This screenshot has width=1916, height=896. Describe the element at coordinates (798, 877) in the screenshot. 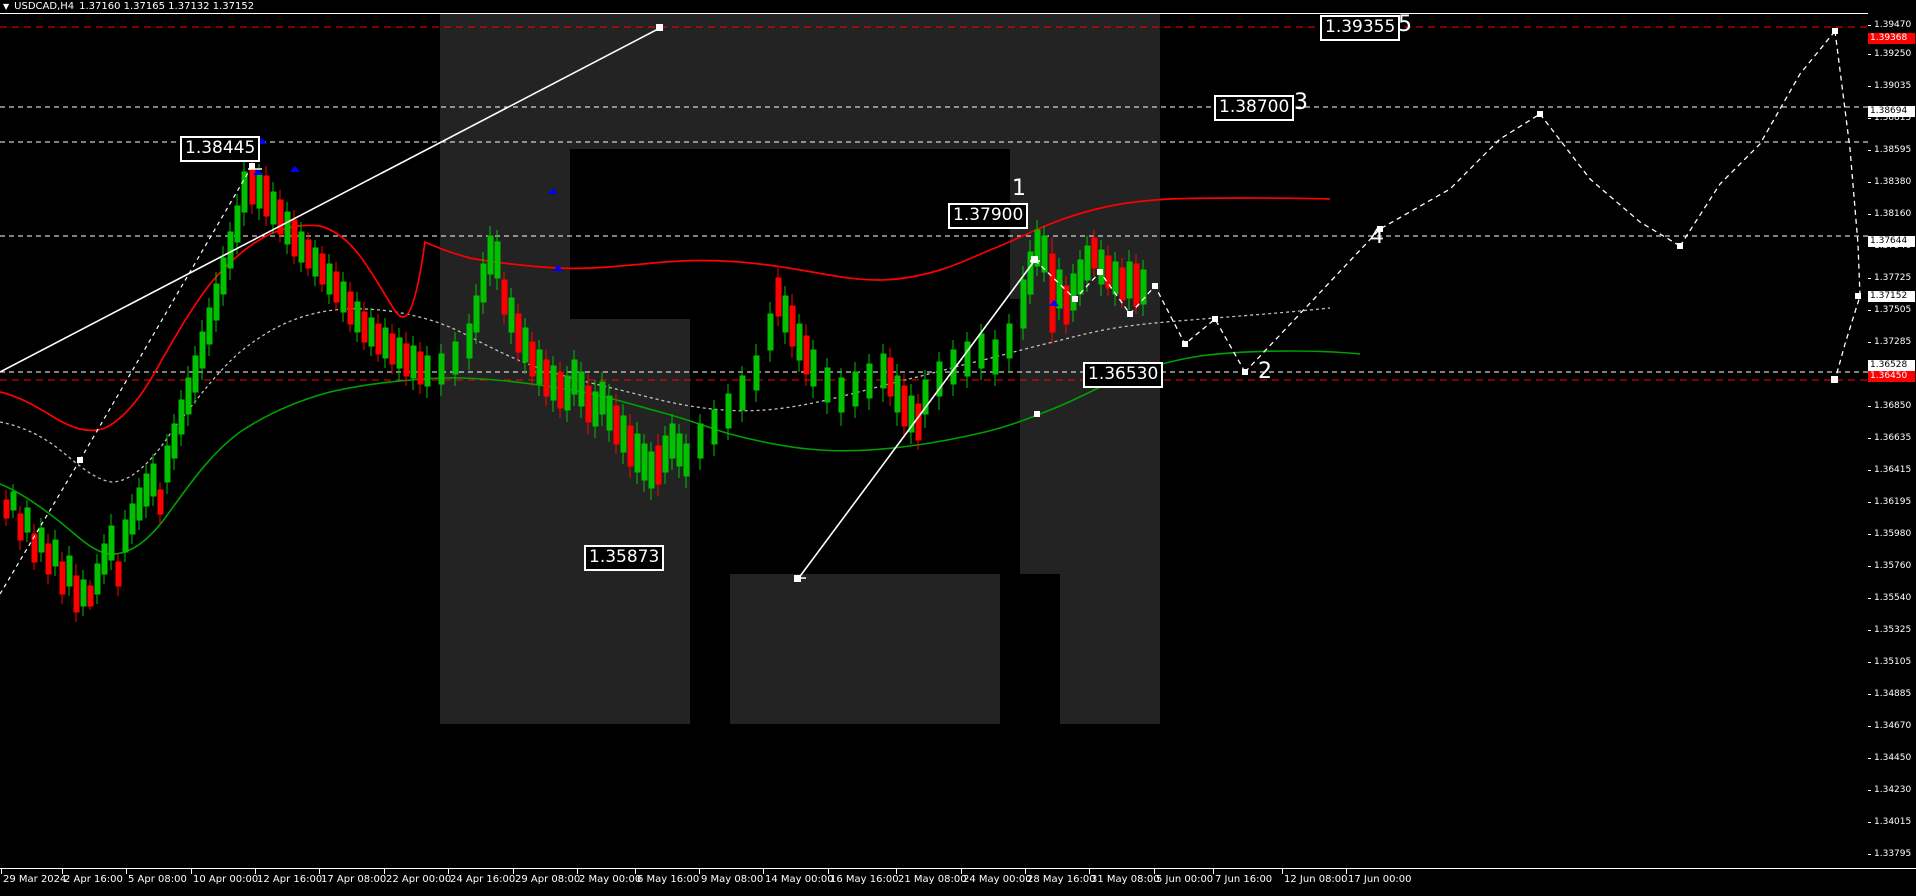

I see `time-tick: 14 May 00:00` at that location.